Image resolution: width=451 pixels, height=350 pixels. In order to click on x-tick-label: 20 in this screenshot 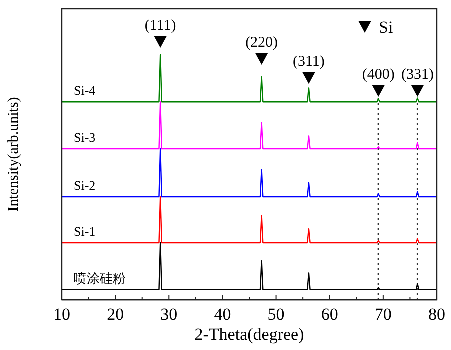, I will do `click(115, 314)`.